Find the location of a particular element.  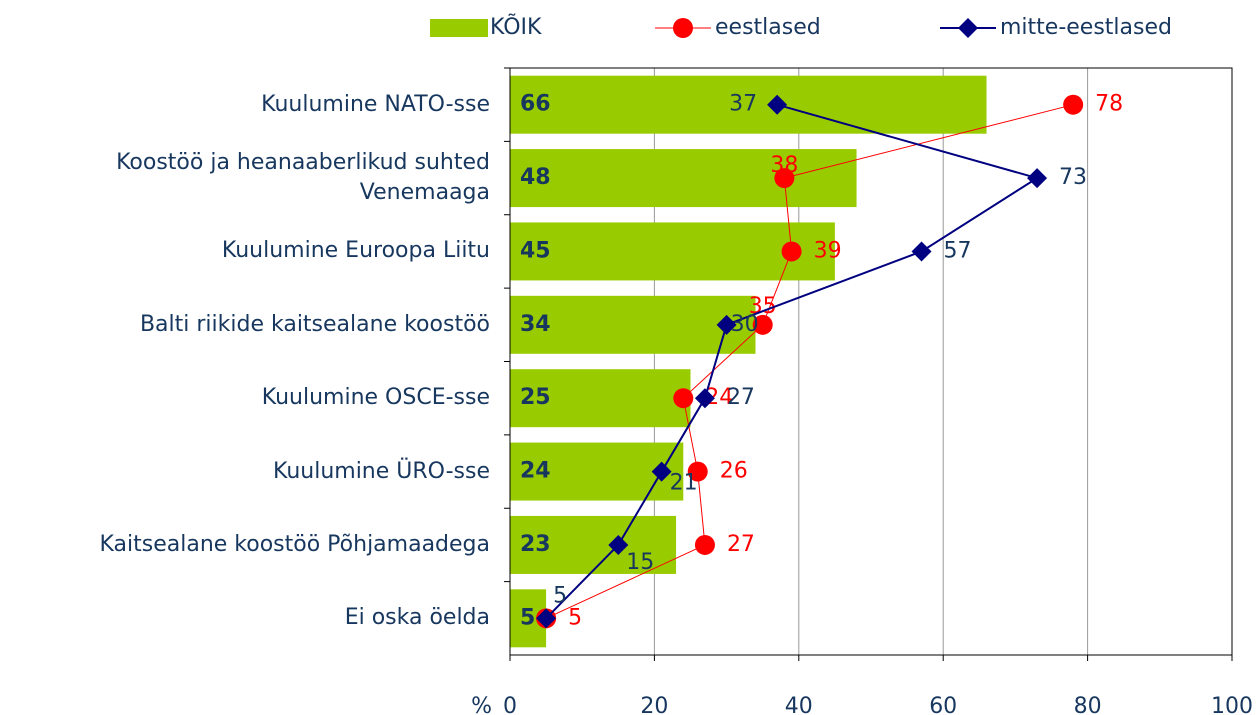

data-label: 38 is located at coordinates (784, 165).